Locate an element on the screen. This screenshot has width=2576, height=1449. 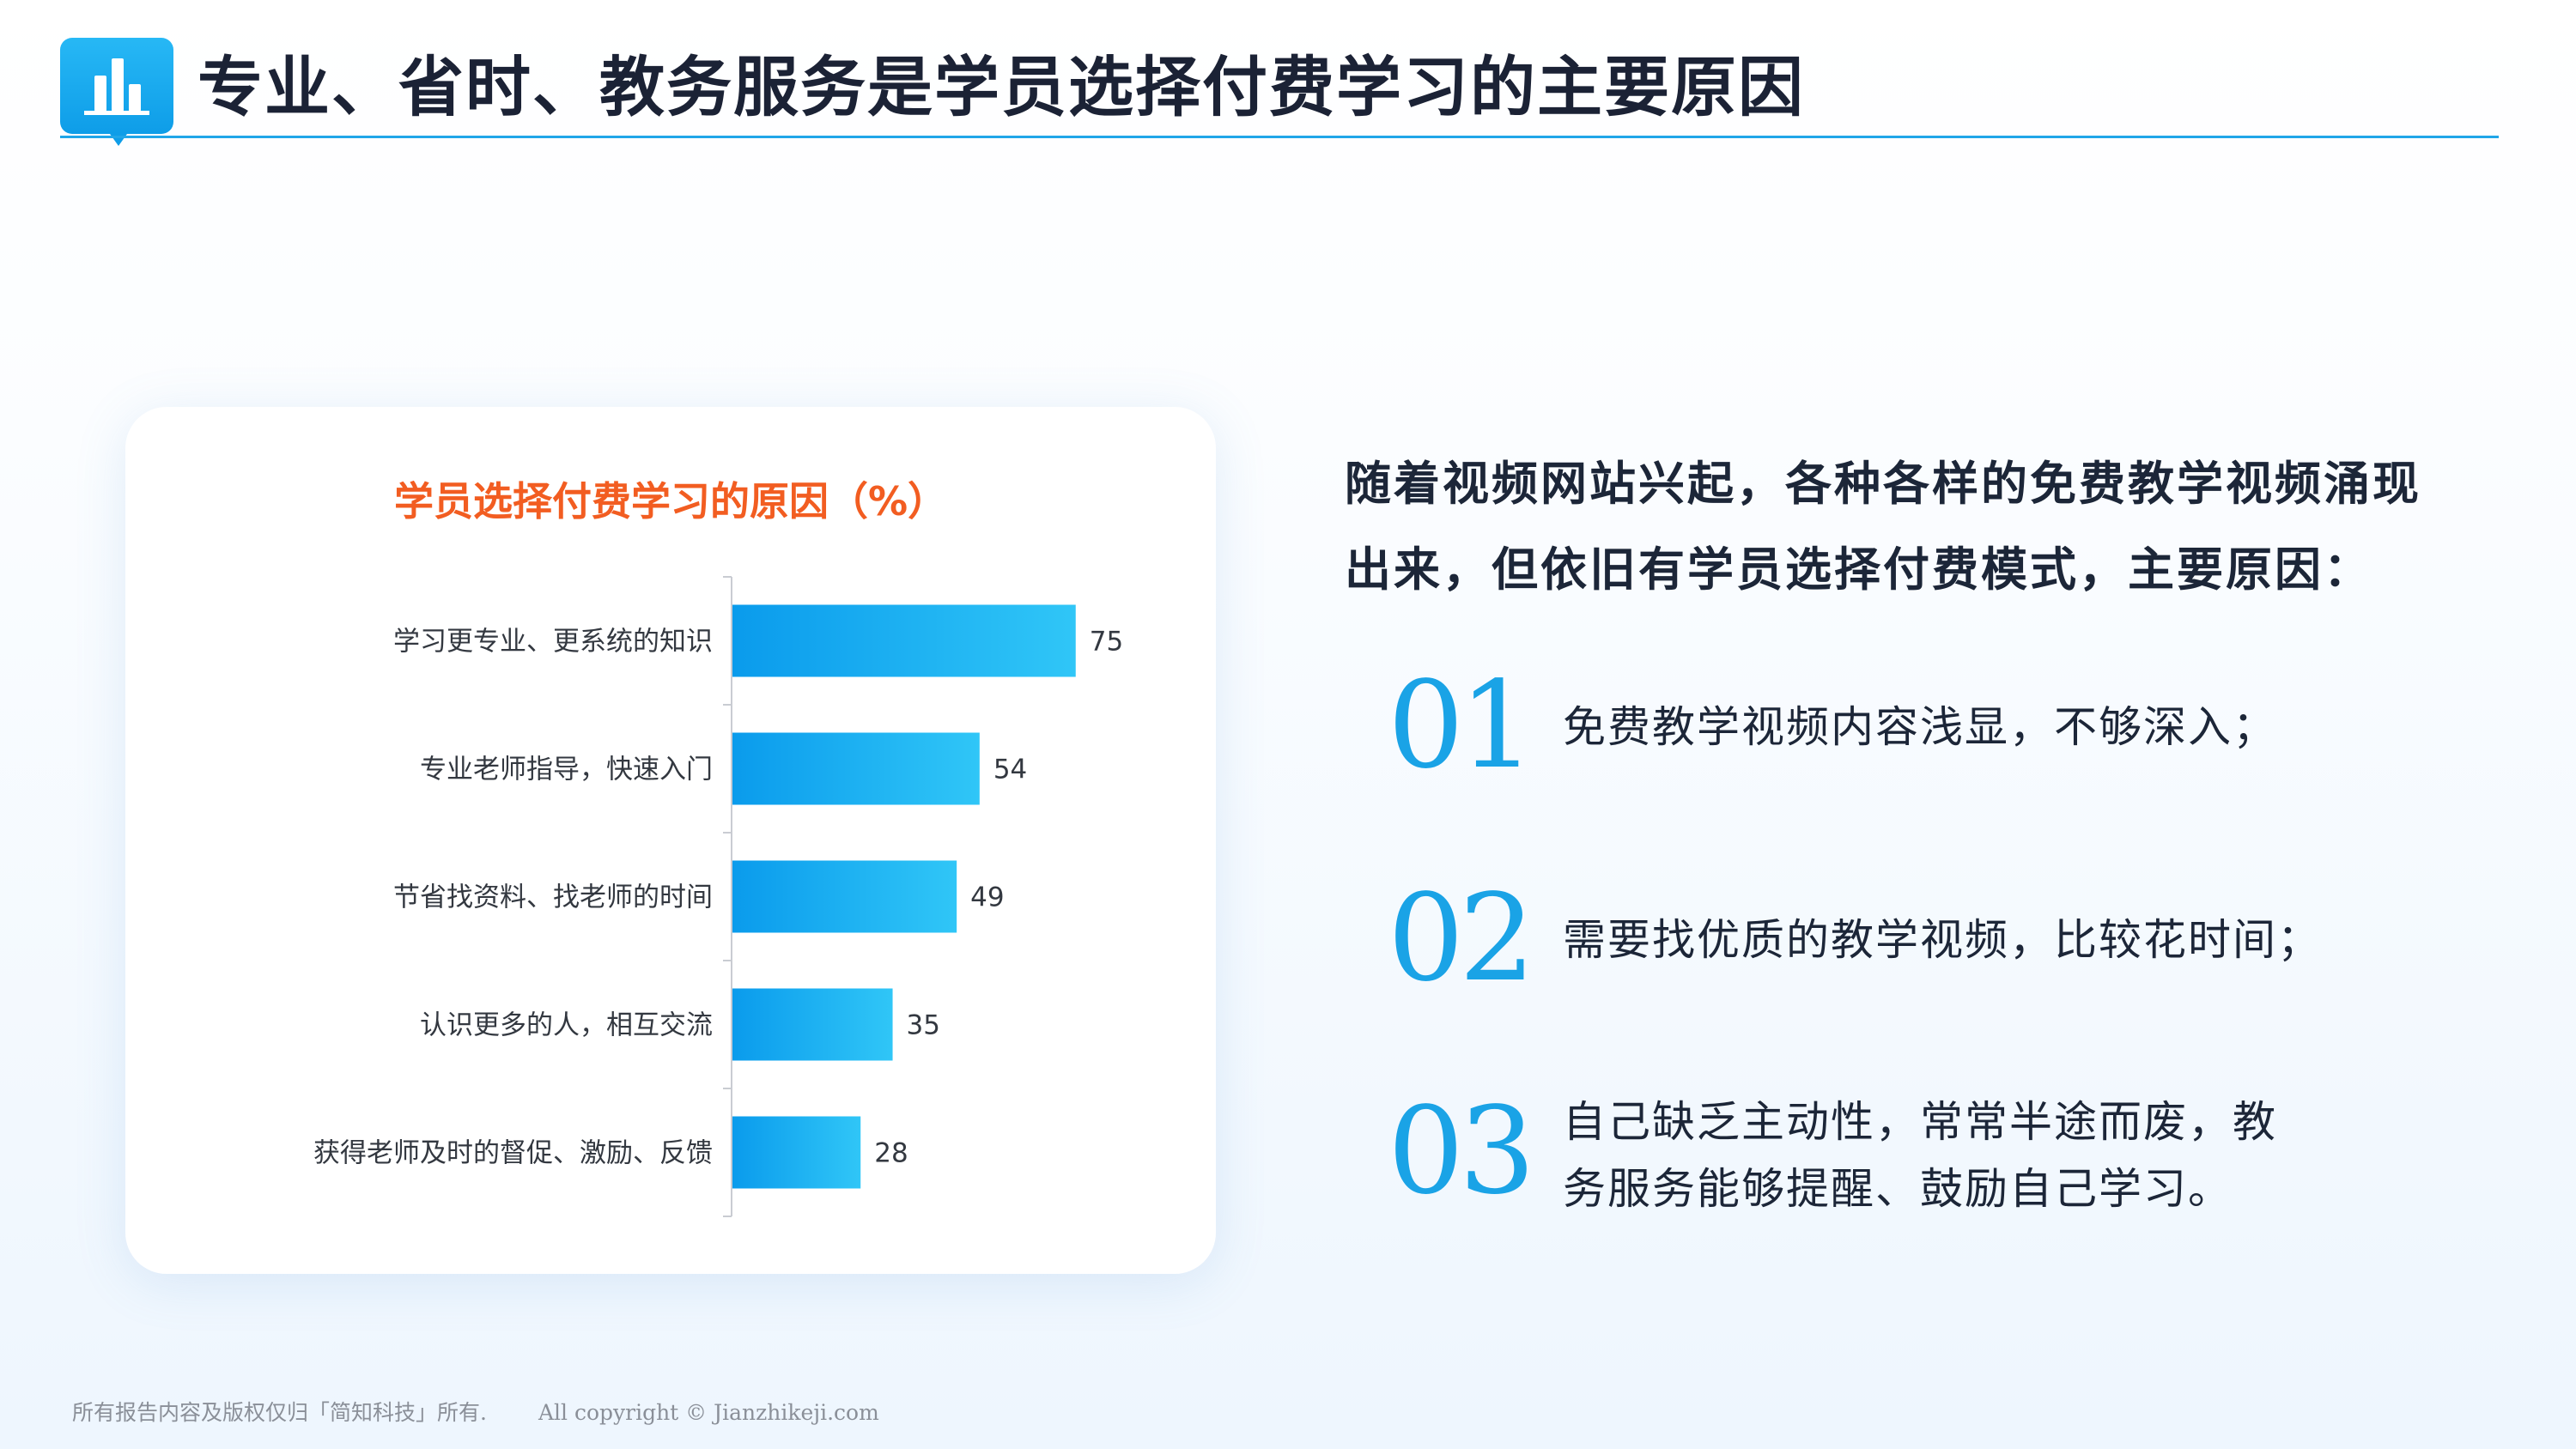
copyright-en: All copyright © Jianzhikeji.com is located at coordinates (708, 1412).